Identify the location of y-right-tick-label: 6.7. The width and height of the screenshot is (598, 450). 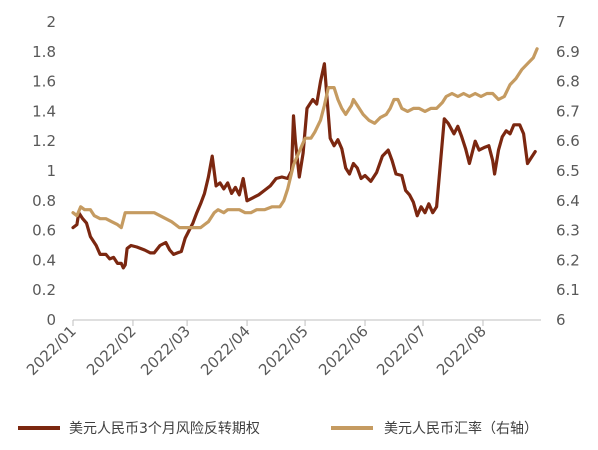
(568, 111).